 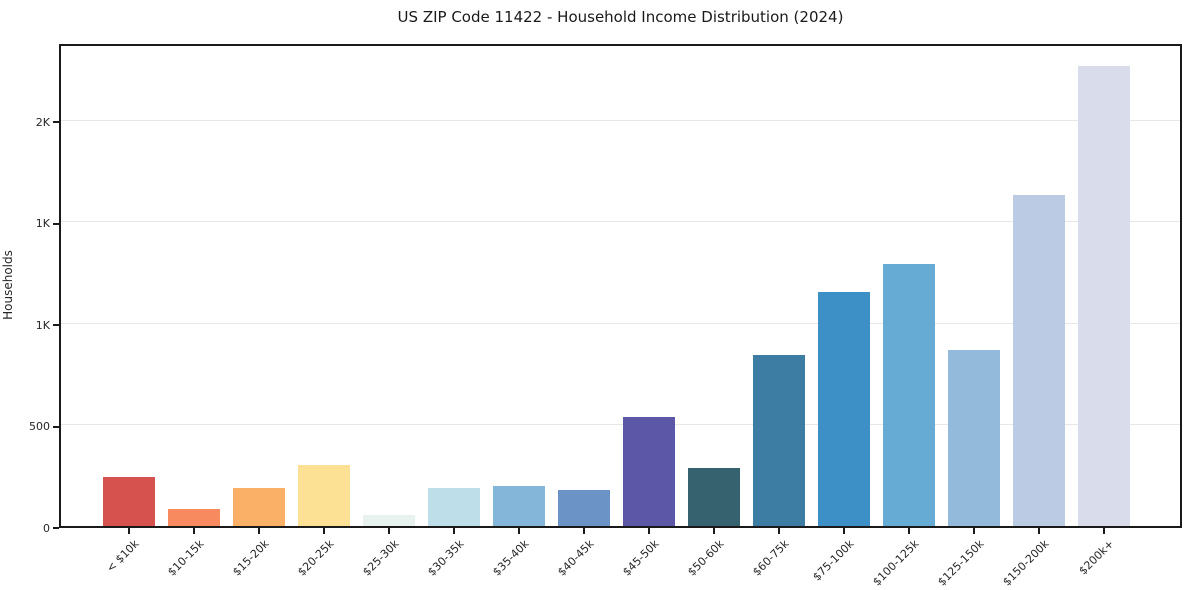 I want to click on x-tick-label: $15-20k, so click(x=251, y=558).